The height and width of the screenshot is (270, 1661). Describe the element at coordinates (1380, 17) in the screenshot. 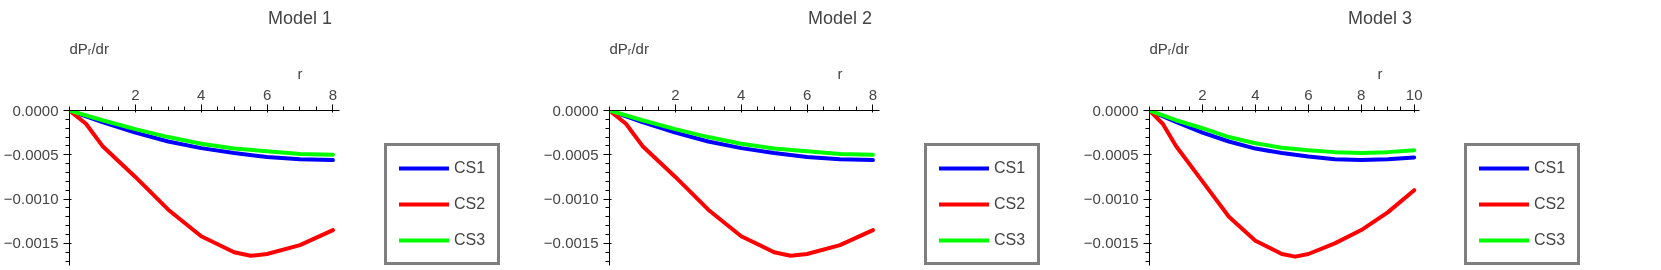

I see `chart-title: Model 3` at that location.